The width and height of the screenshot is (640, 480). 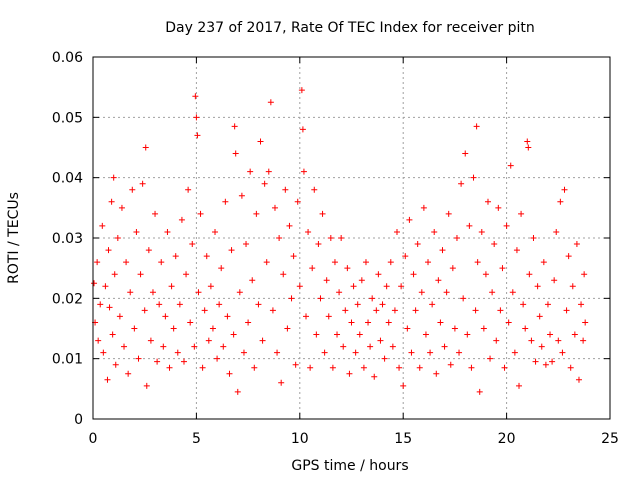 What do you see at coordinates (610, 439) in the screenshot?
I see `x-tick-label-5: 25` at bounding box center [610, 439].